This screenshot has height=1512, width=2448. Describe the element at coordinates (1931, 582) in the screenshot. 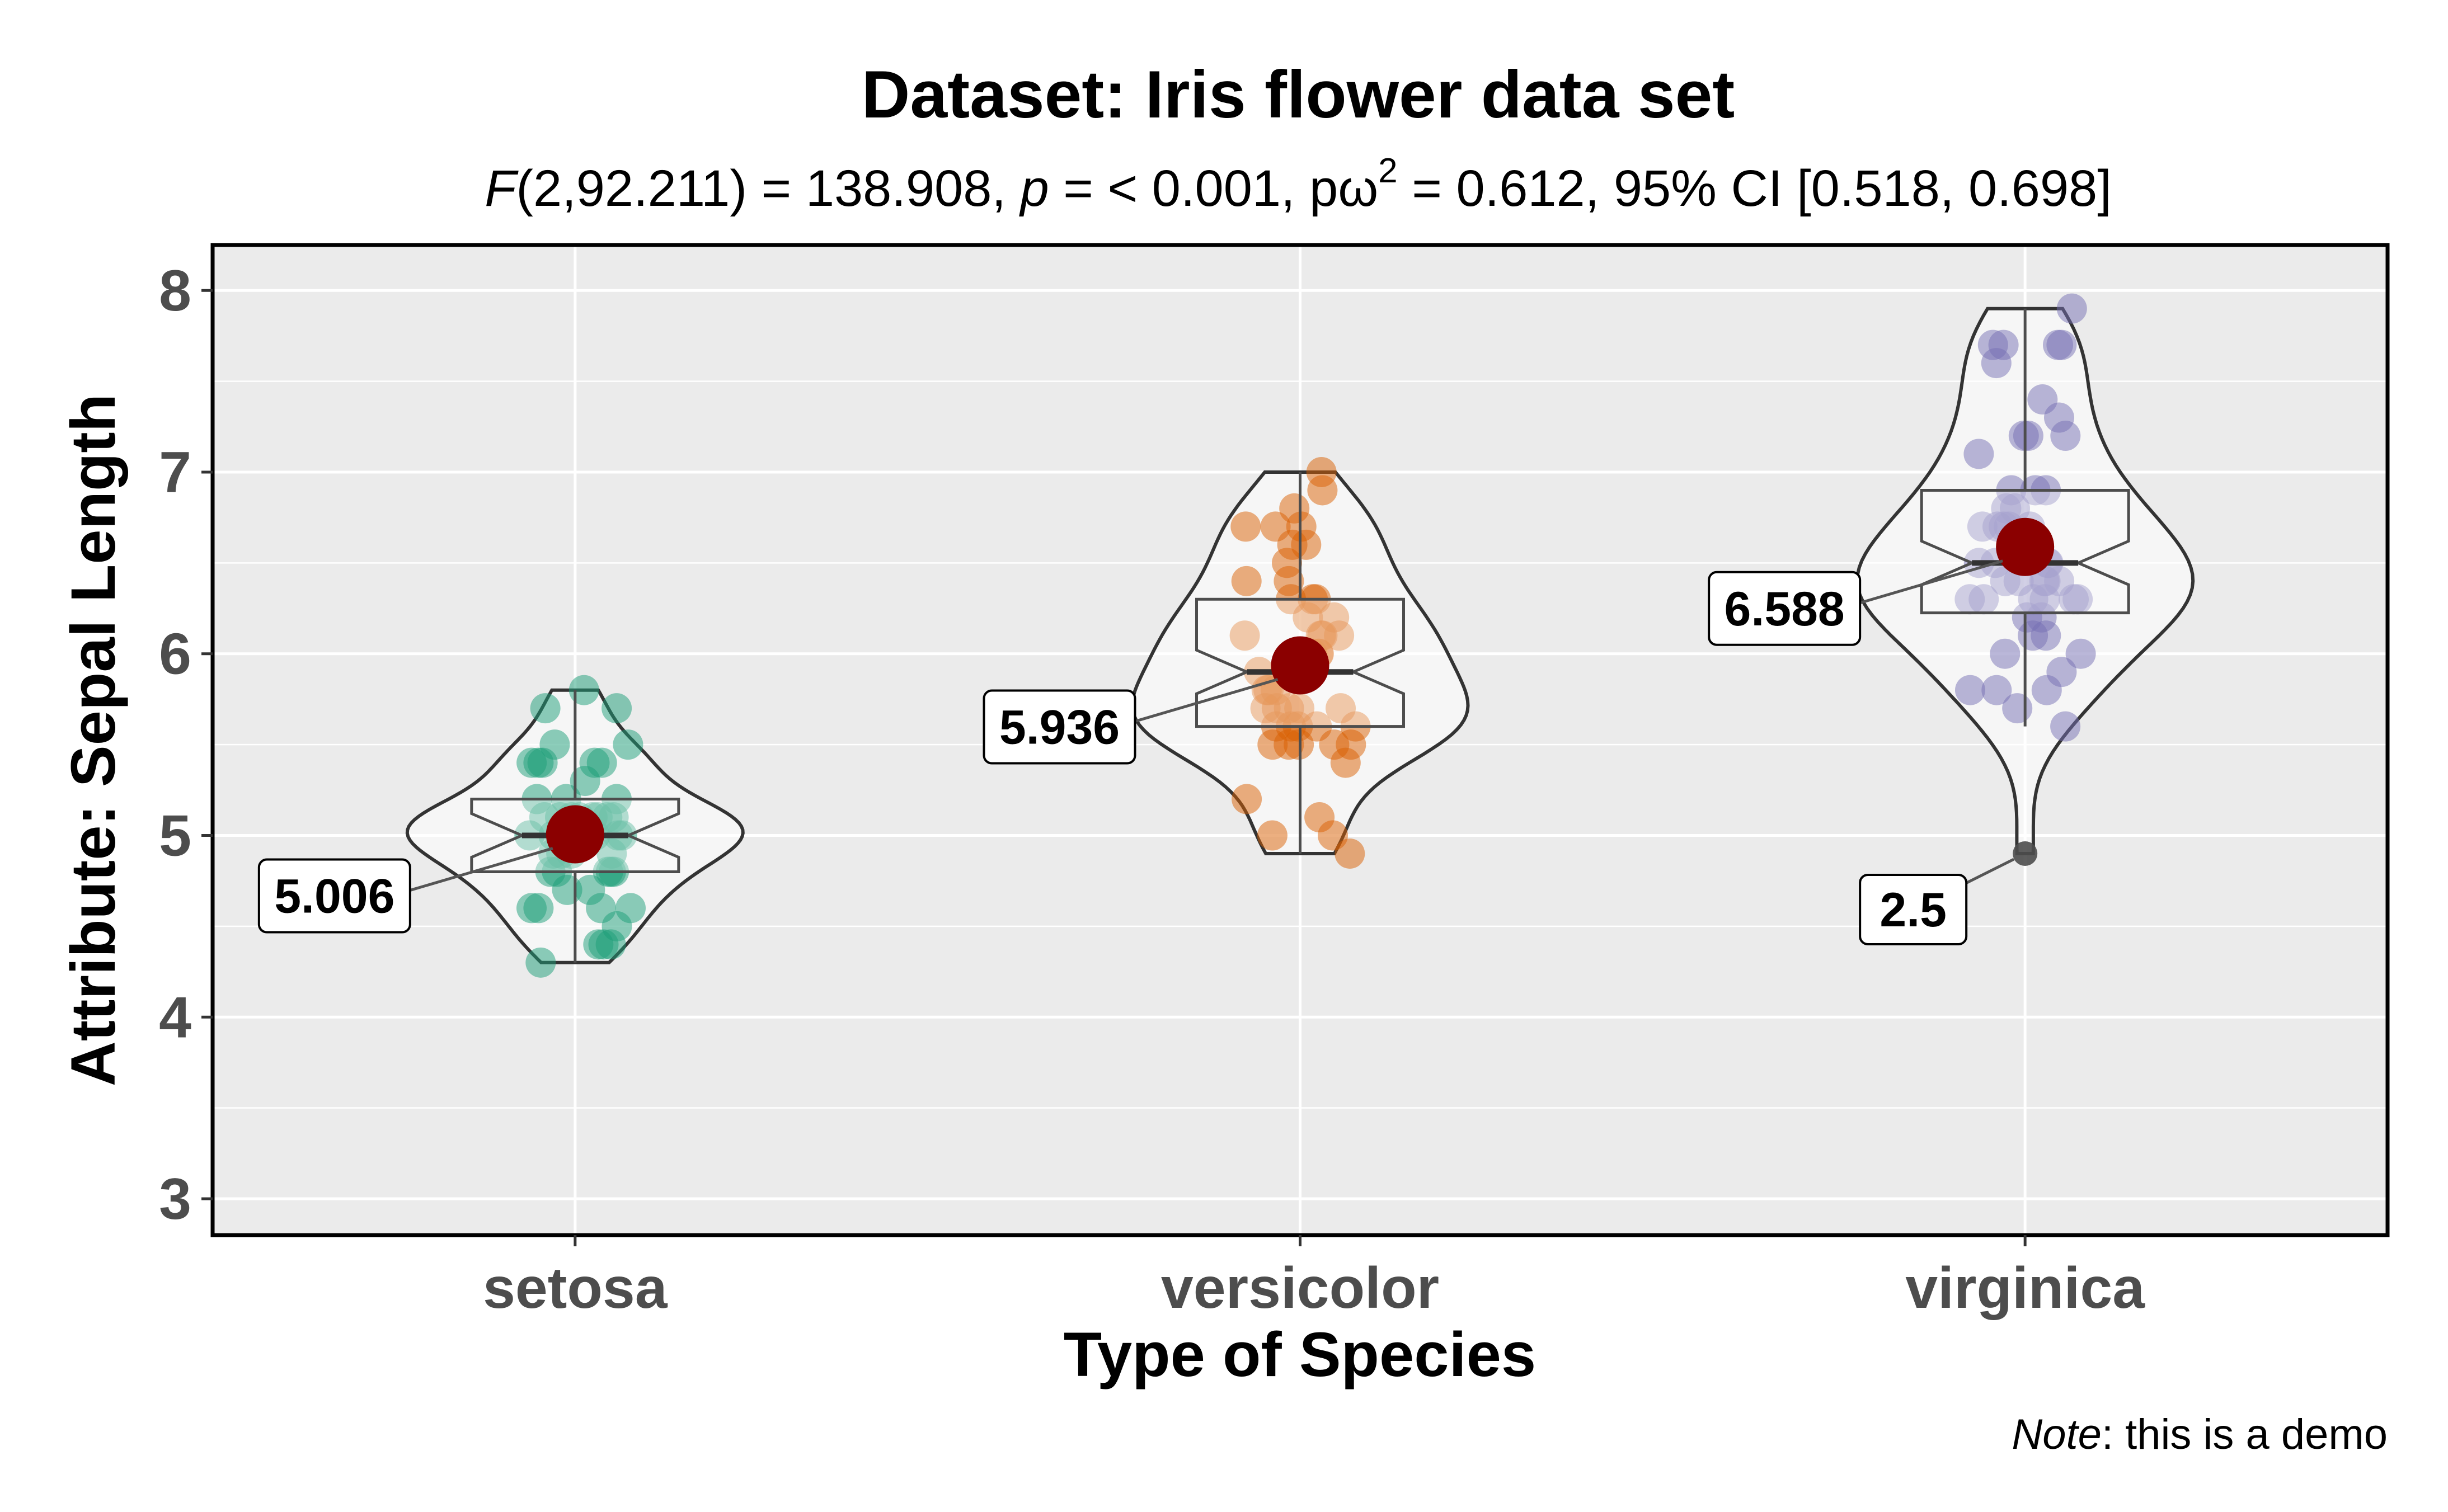

I see `mean-label-leader-virginica` at that location.